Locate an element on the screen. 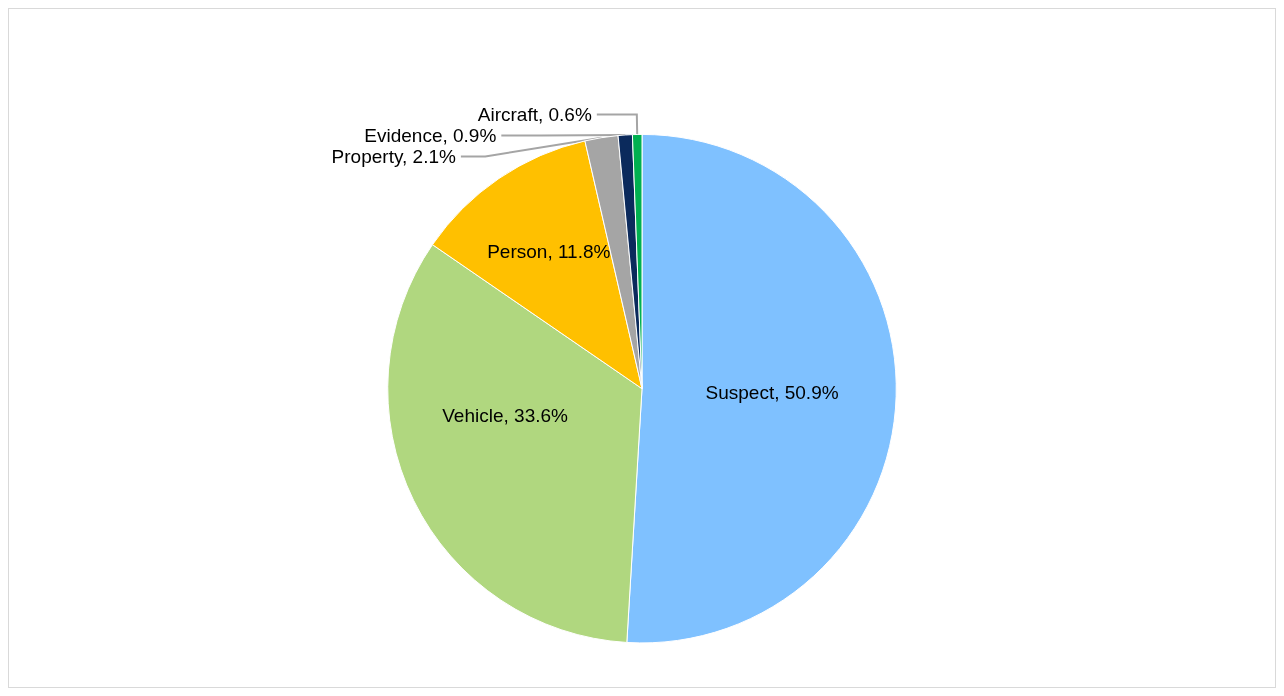 The width and height of the screenshot is (1284, 696). slice-label: Aircraft, 0.6% is located at coordinates (534, 114).